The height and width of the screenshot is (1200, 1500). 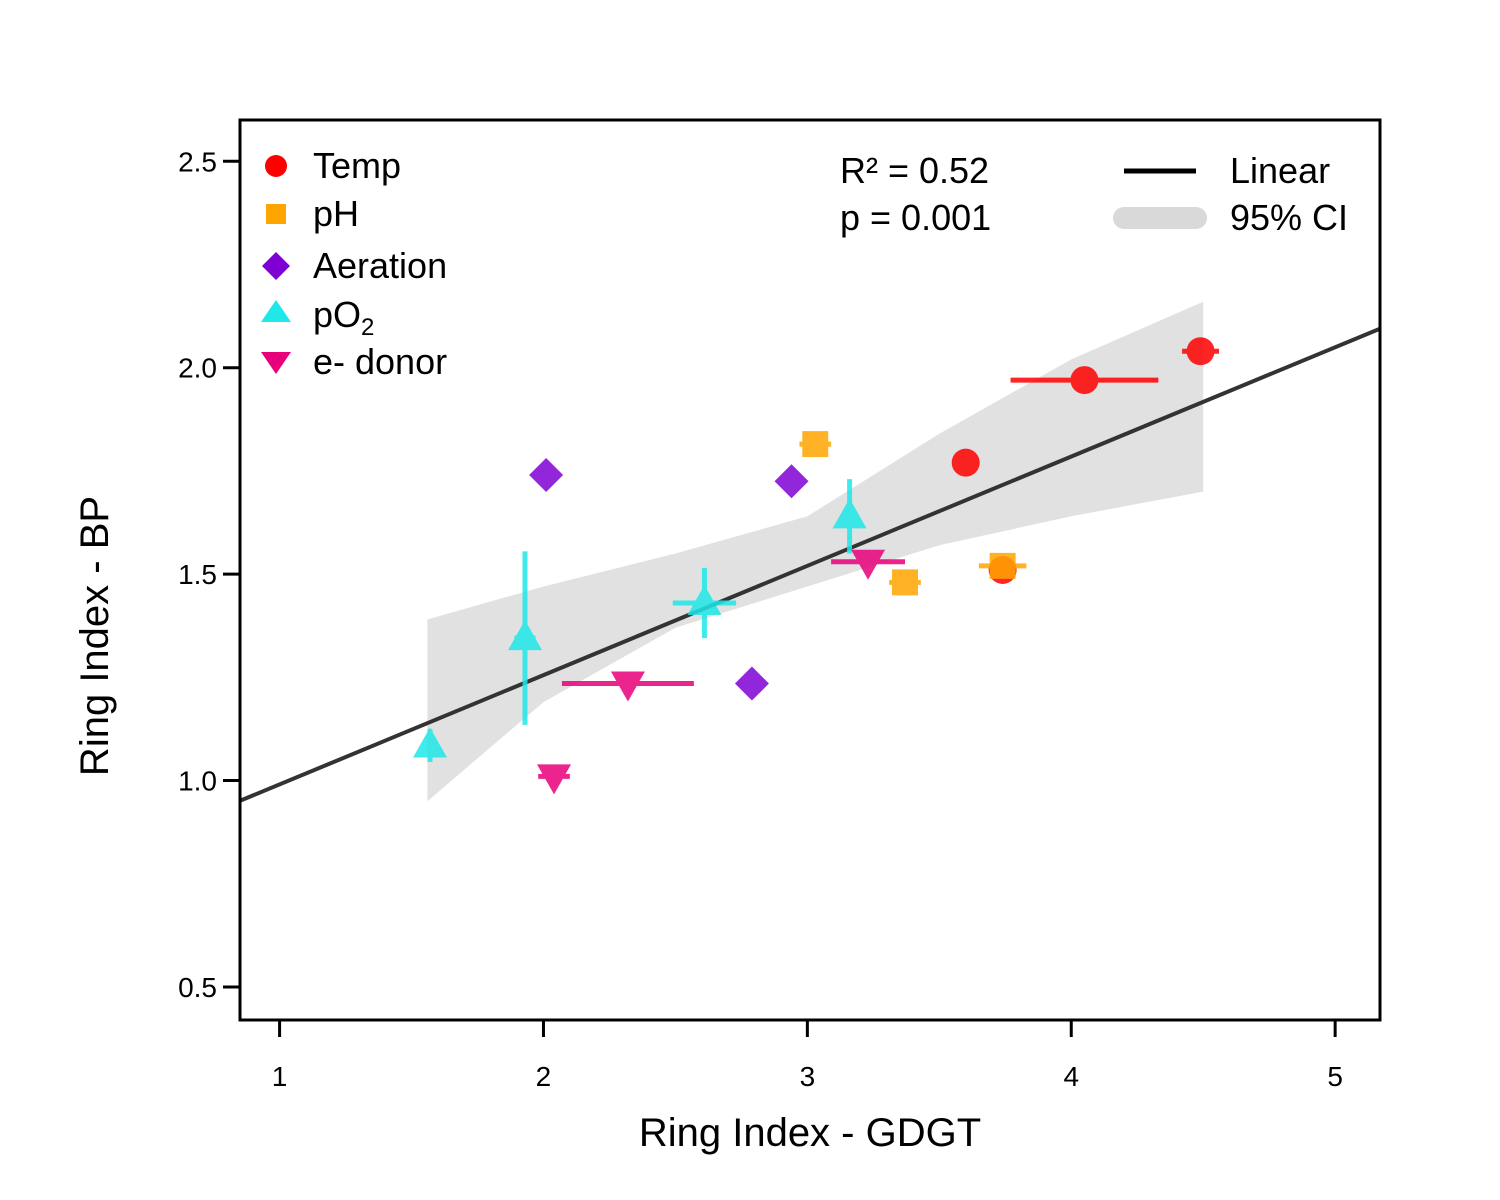 I want to click on fit-legend: Linear 95% CI, so click(x=1230, y=194).